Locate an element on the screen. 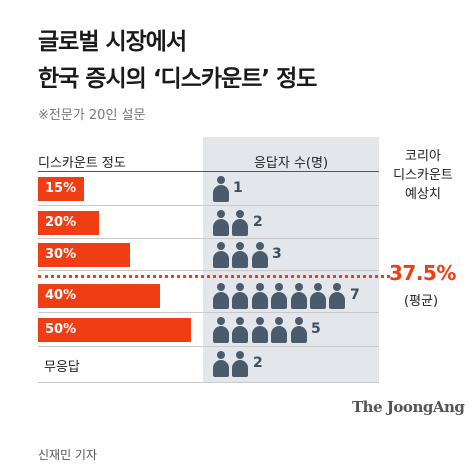 The width and height of the screenshot is (475, 472). respondent-count-5: 5 is located at coordinates (316, 329).